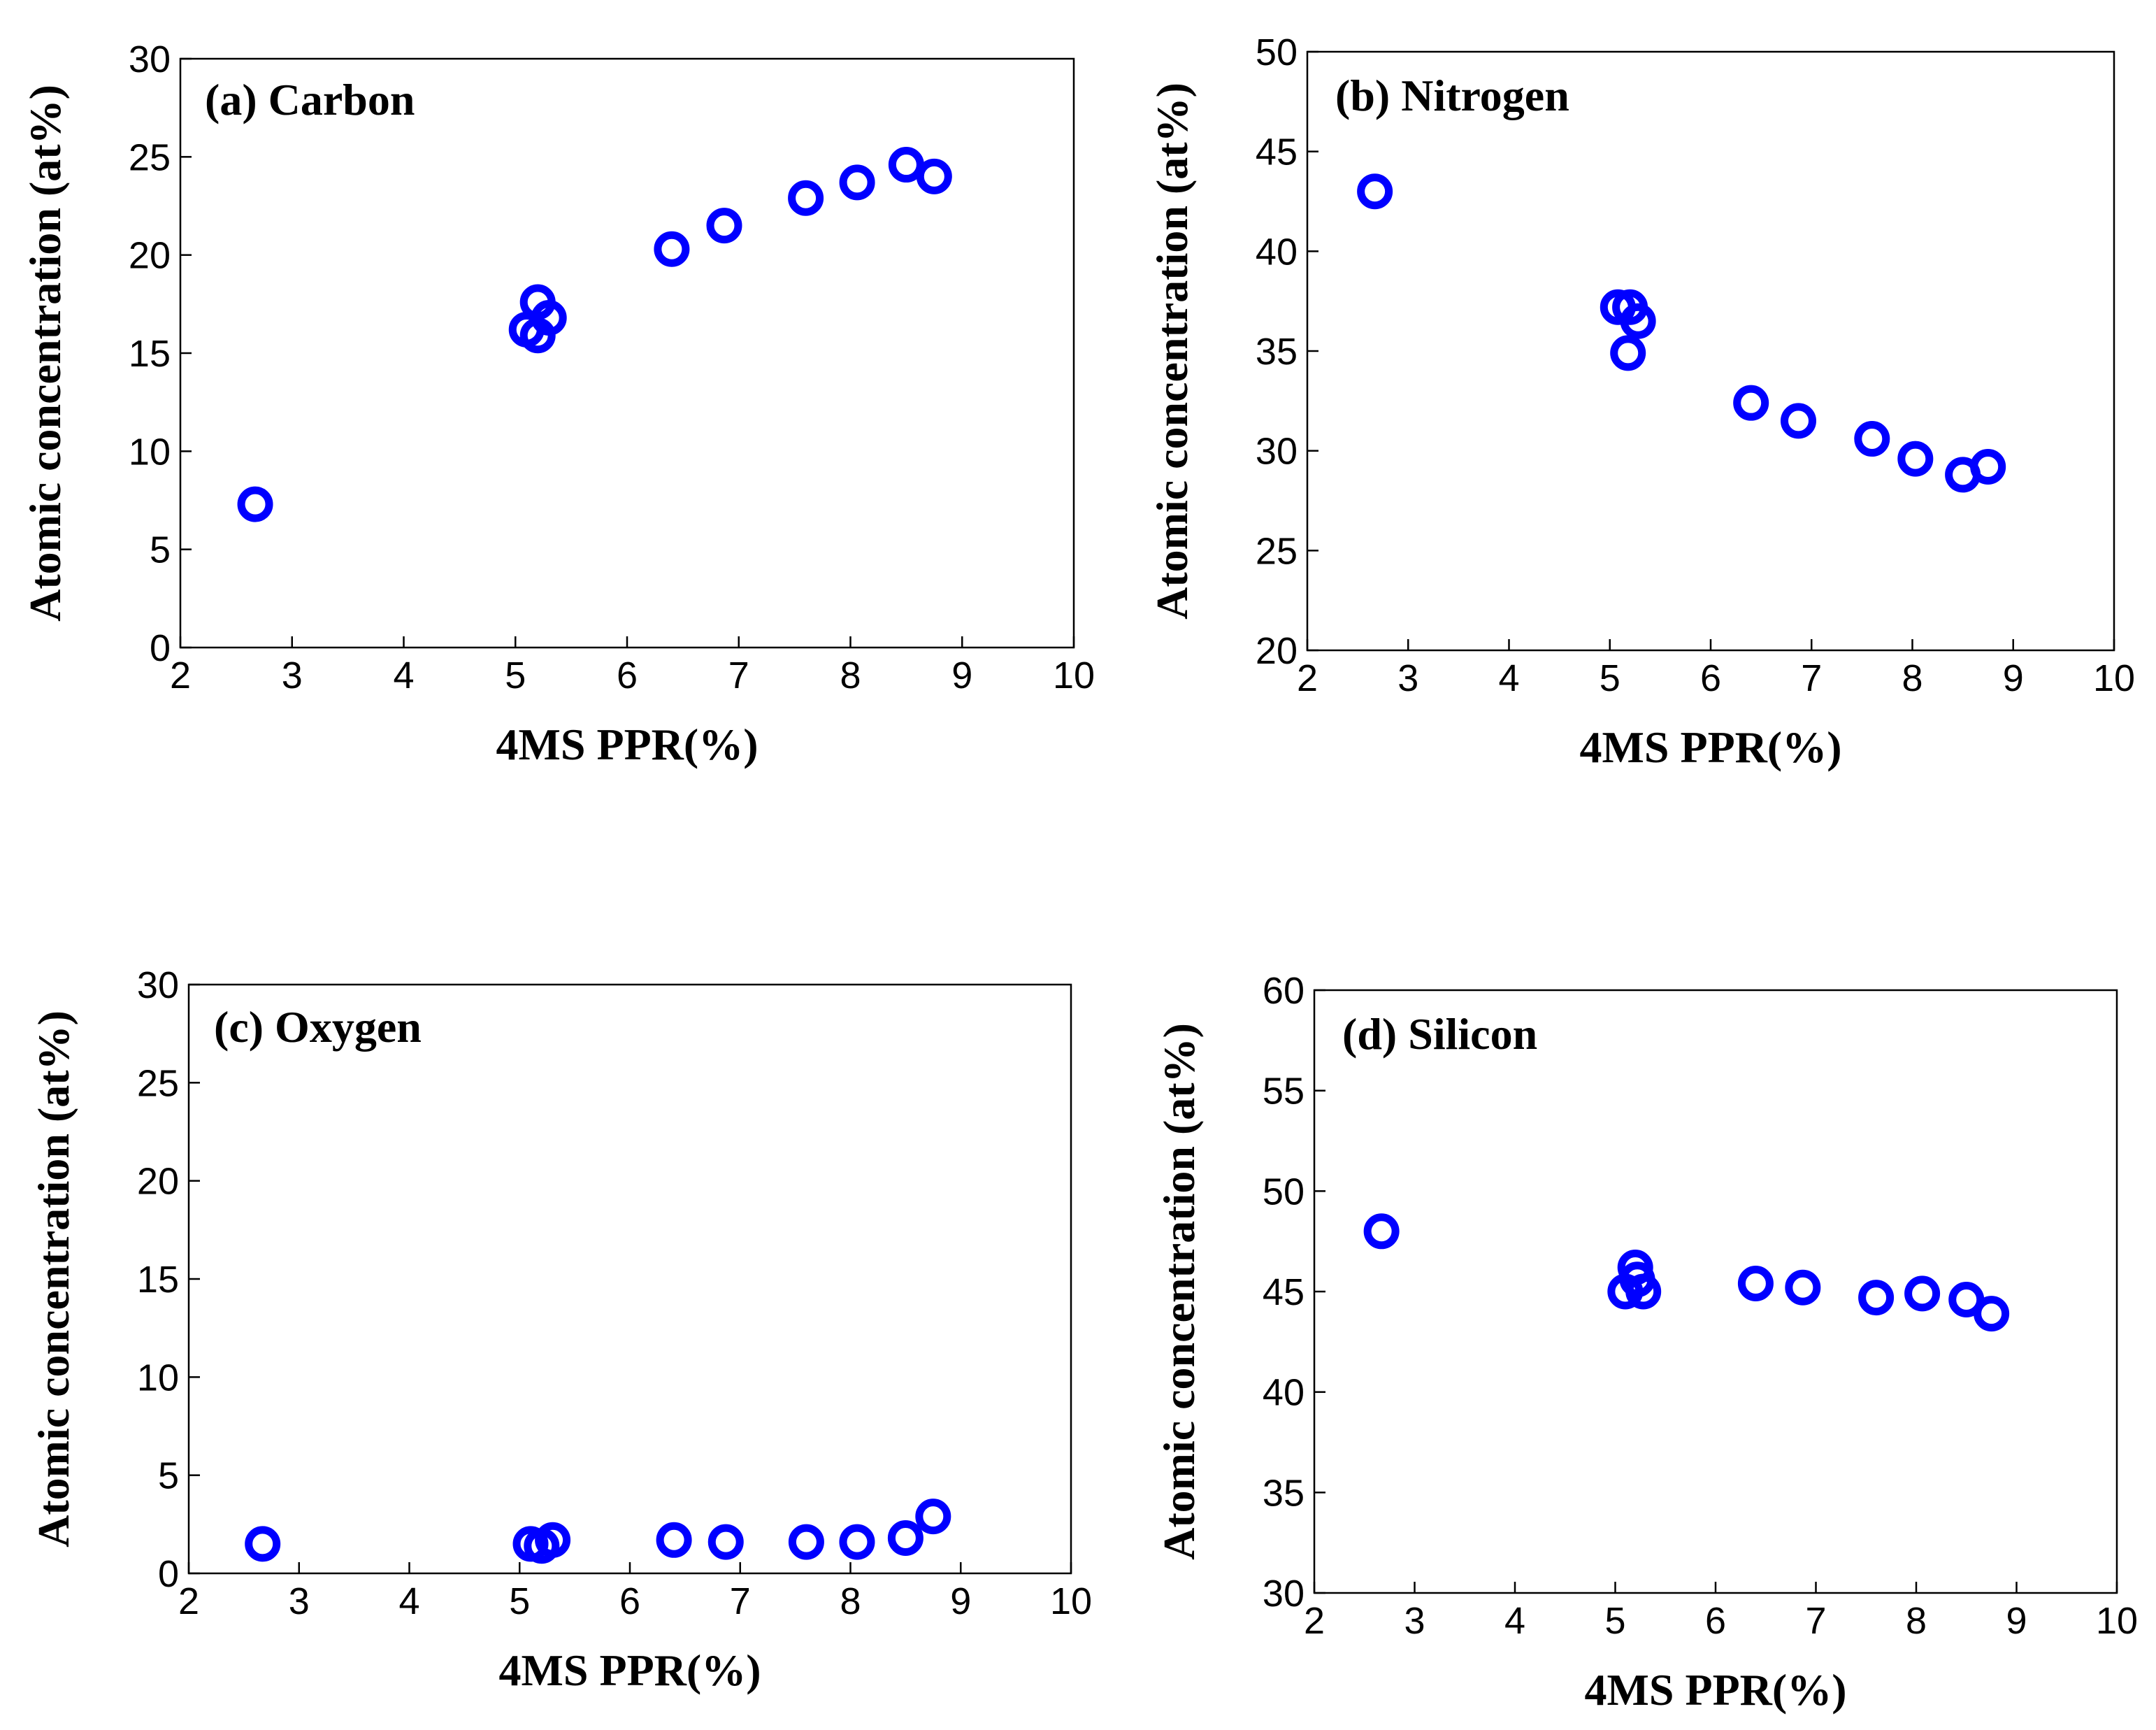 This screenshot has width=2156, height=1730. I want to click on panel-title: (b) Nitrogen, so click(1452, 95).